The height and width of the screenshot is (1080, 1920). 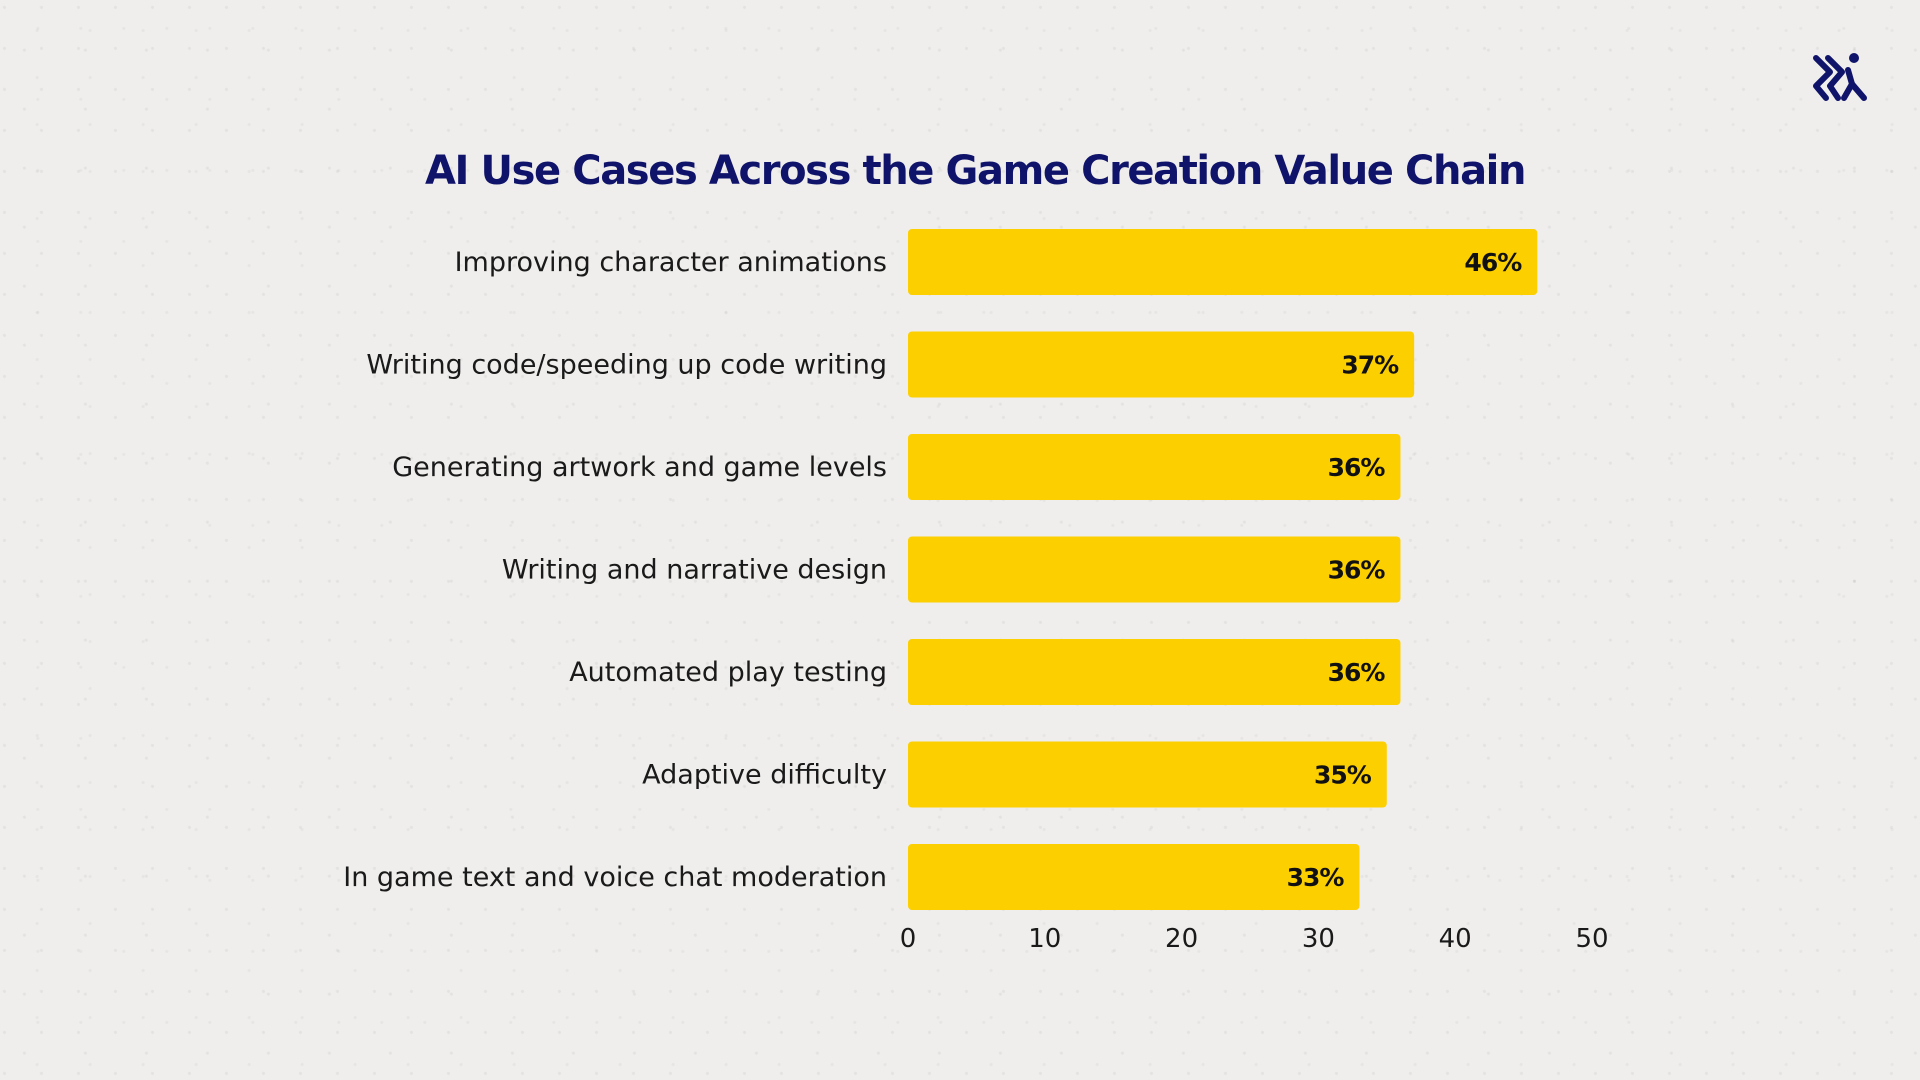 What do you see at coordinates (1044, 939) in the screenshot?
I see `x-tick-label: 10` at bounding box center [1044, 939].